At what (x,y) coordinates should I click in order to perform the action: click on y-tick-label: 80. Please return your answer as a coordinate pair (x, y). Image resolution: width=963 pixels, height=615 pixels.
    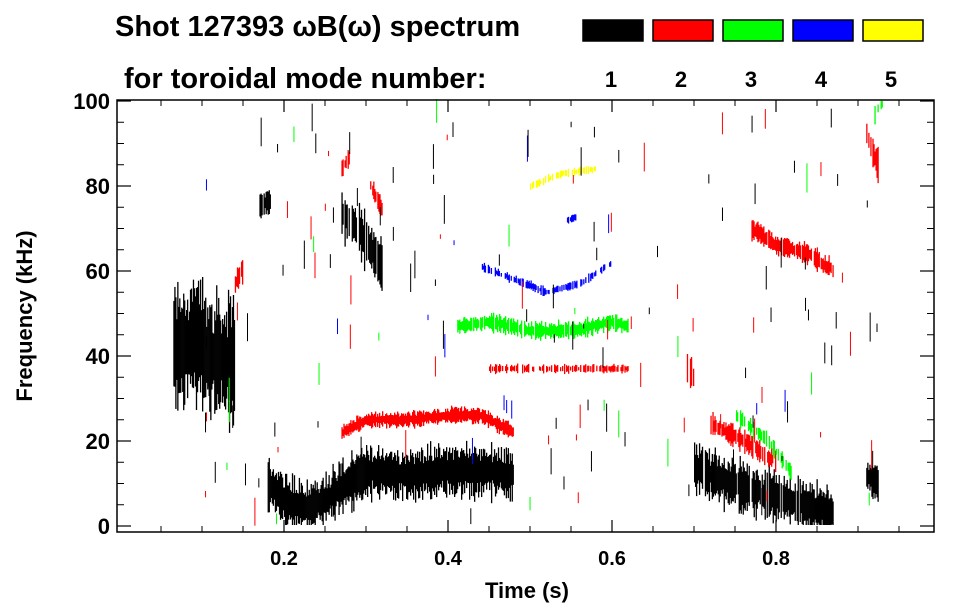
    Looking at the image, I should click on (98, 186).